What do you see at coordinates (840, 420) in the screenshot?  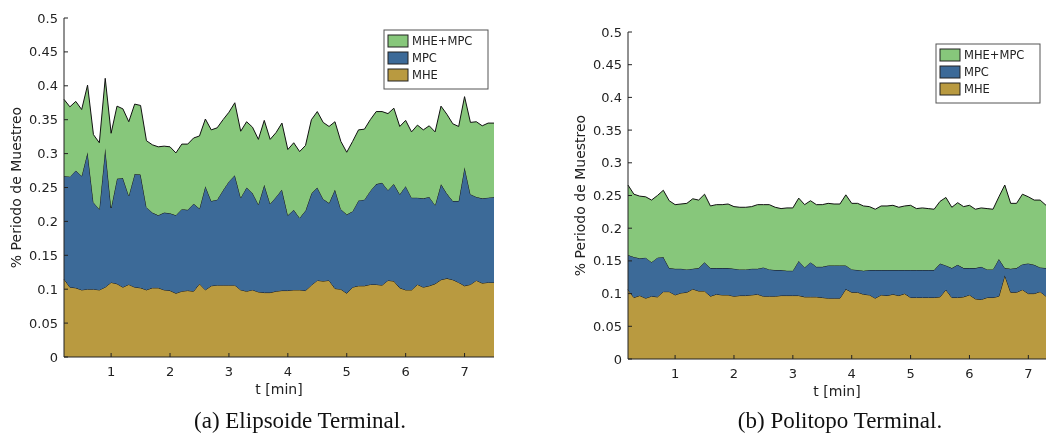 I see `text: (b) Politopo Terminal.` at bounding box center [840, 420].